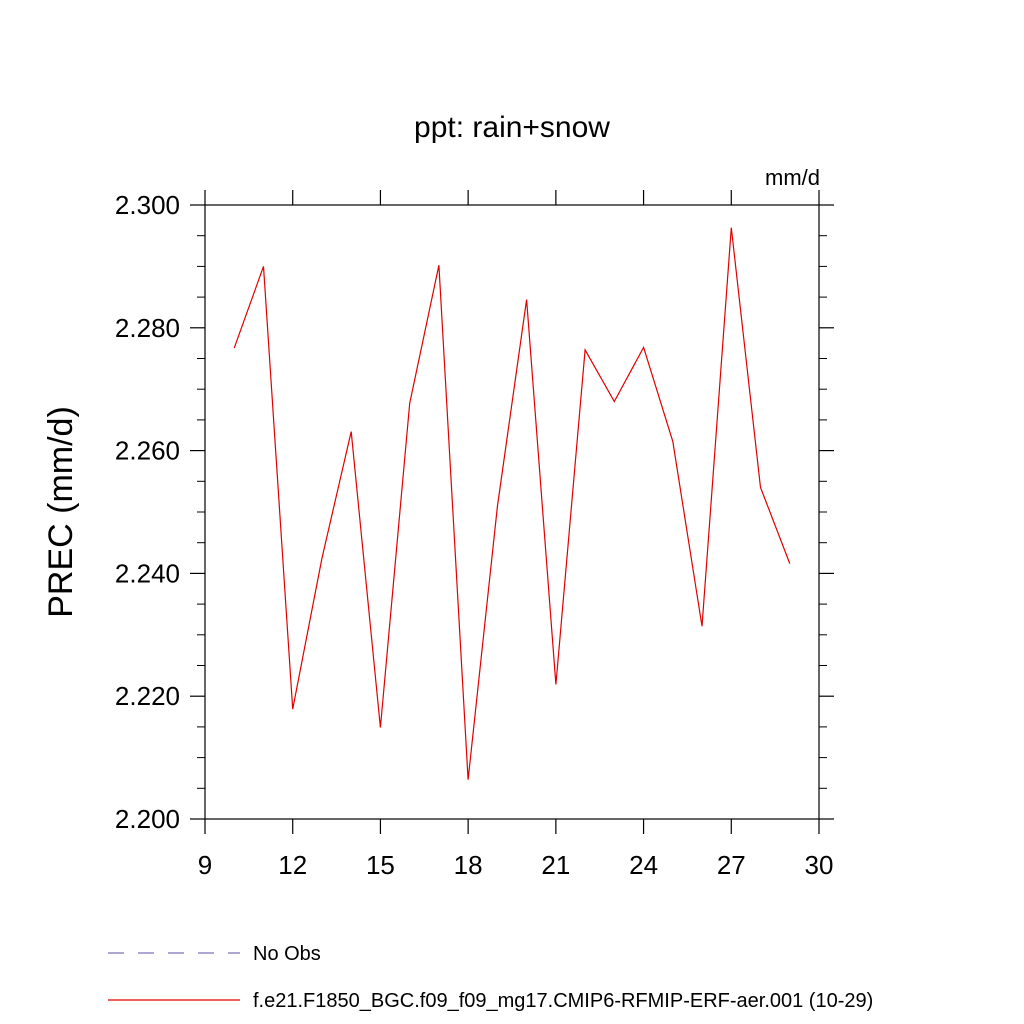 This screenshot has width=1024, height=1024. Describe the element at coordinates (147, 205) in the screenshot. I see `y-tick-label: 2.300` at that location.